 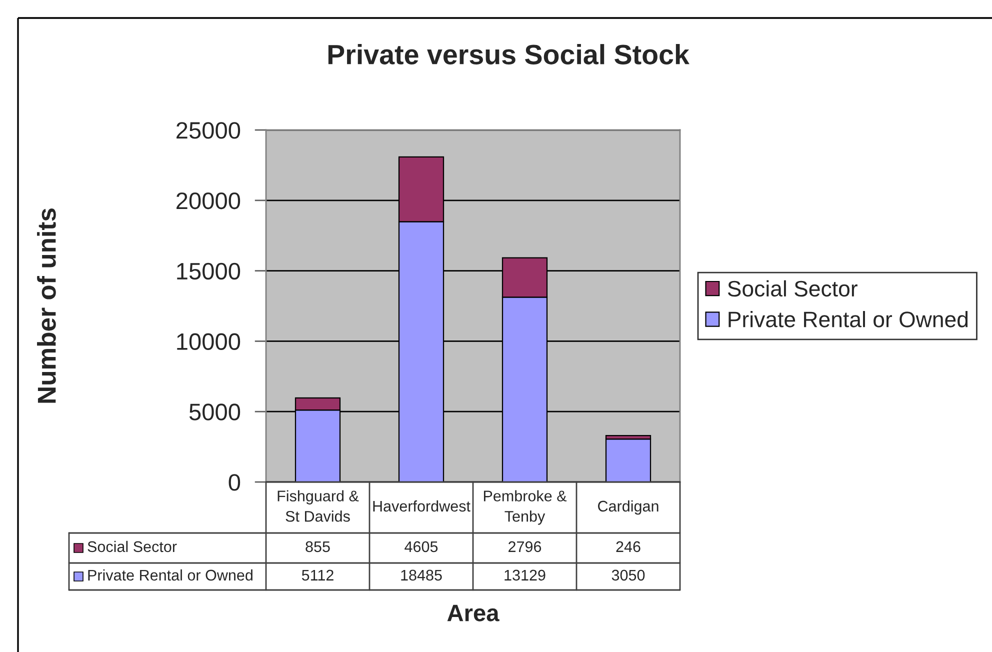 What do you see at coordinates (421, 546) in the screenshot?
I see `data-label: 4605` at bounding box center [421, 546].